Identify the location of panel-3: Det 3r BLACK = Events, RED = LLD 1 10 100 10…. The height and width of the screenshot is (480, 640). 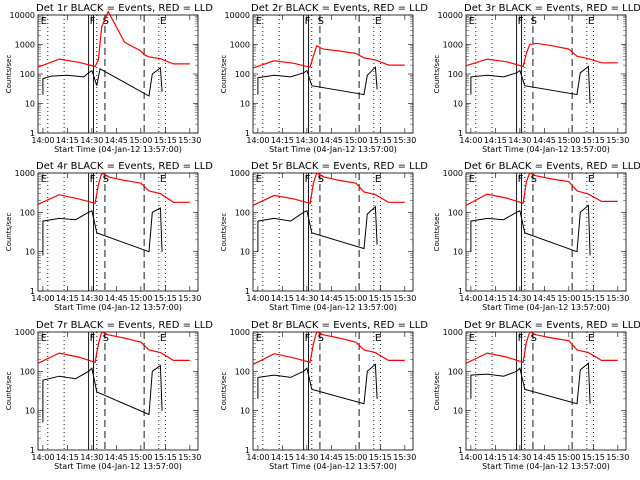
(536, 78).